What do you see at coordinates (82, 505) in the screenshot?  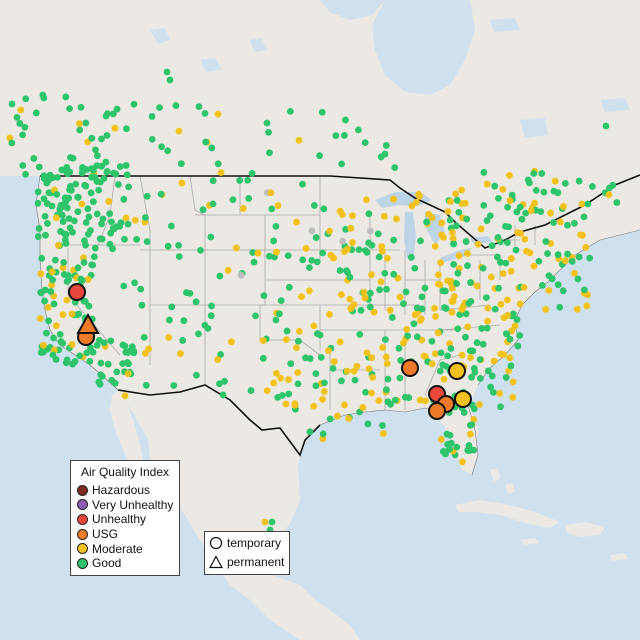 I see `very-unhealthy-swatch` at bounding box center [82, 505].